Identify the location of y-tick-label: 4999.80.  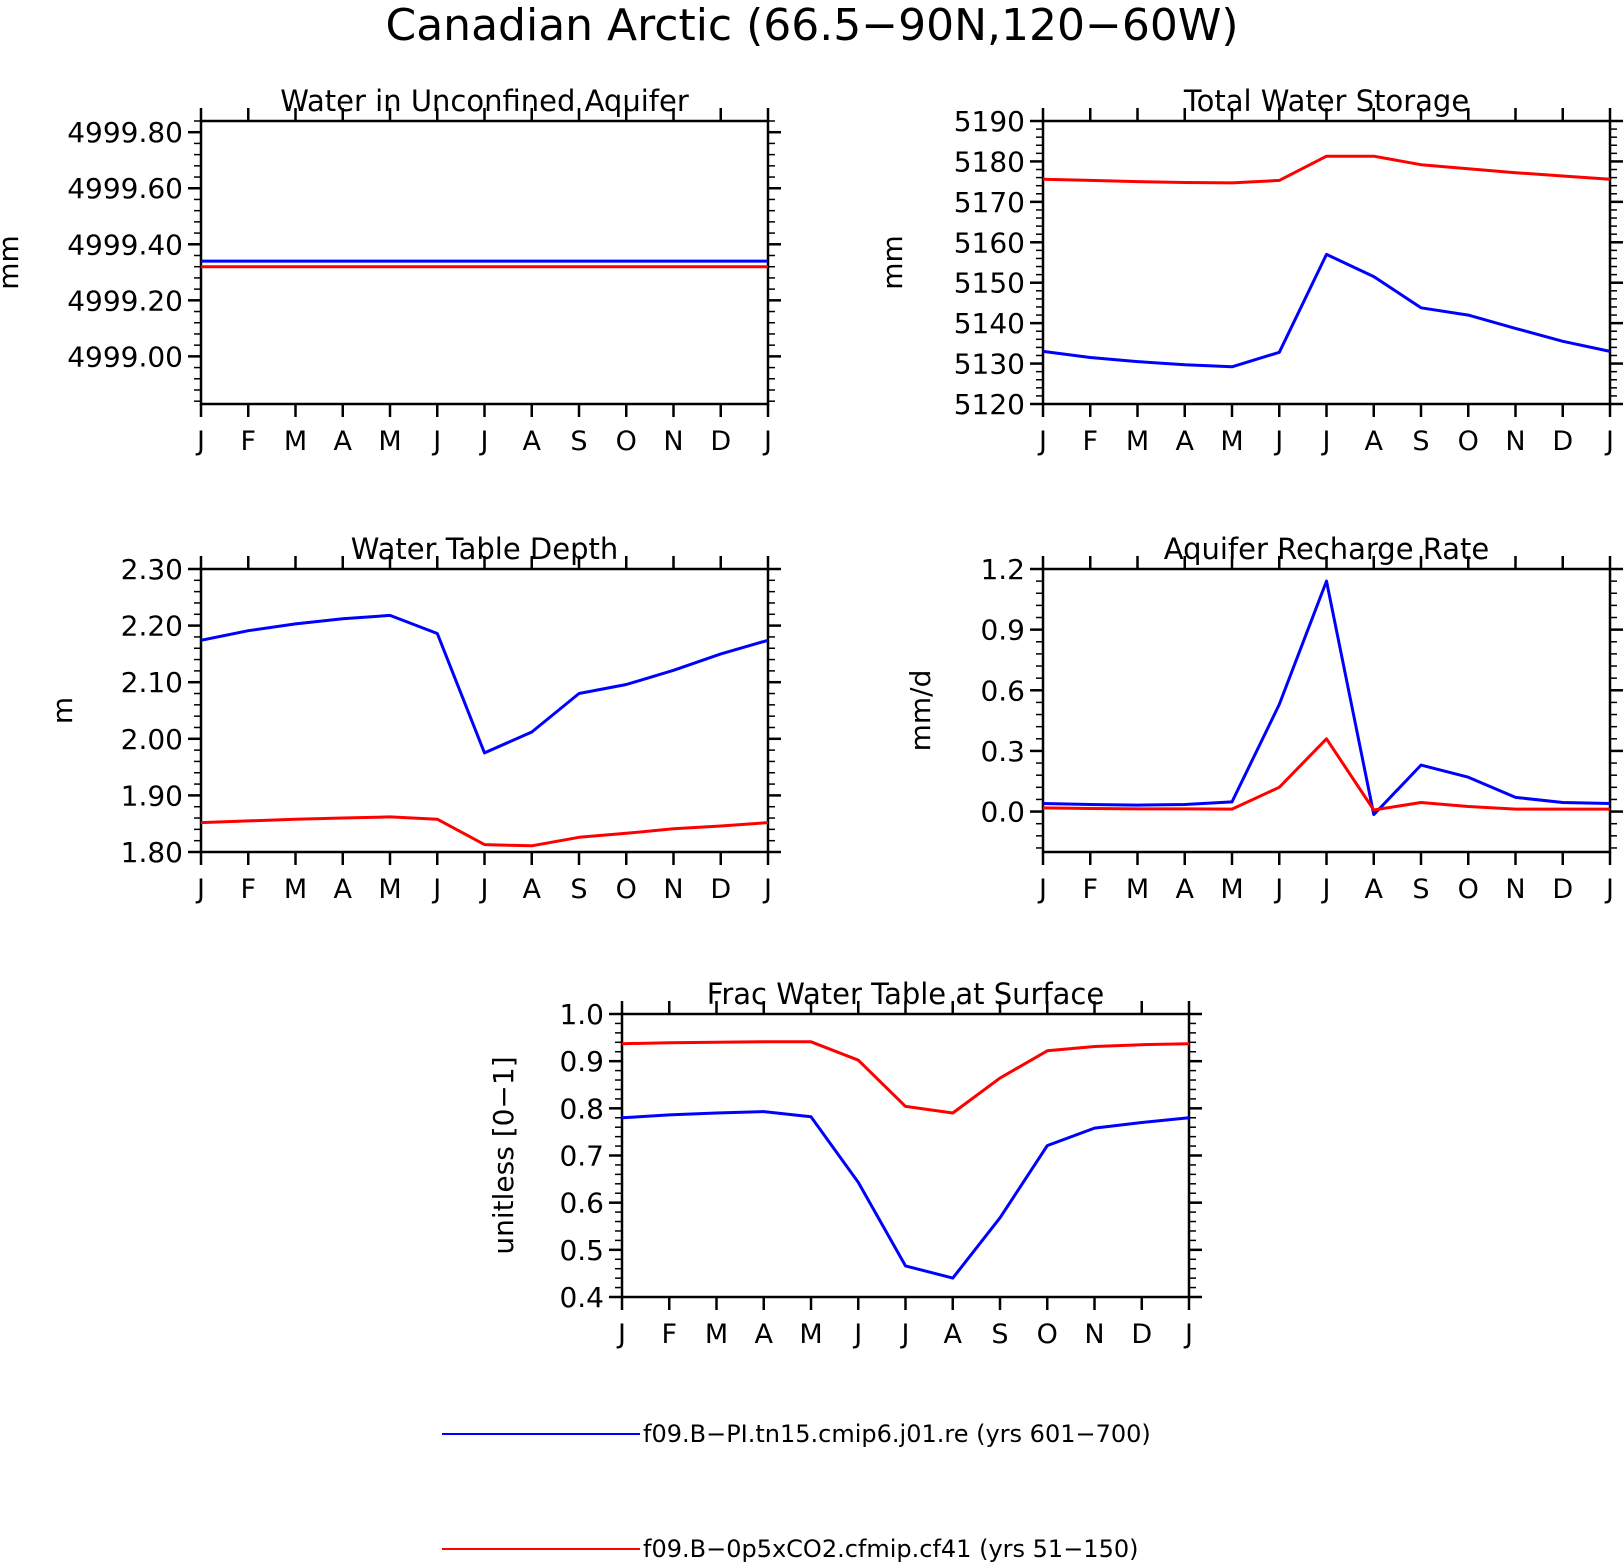
(125, 132).